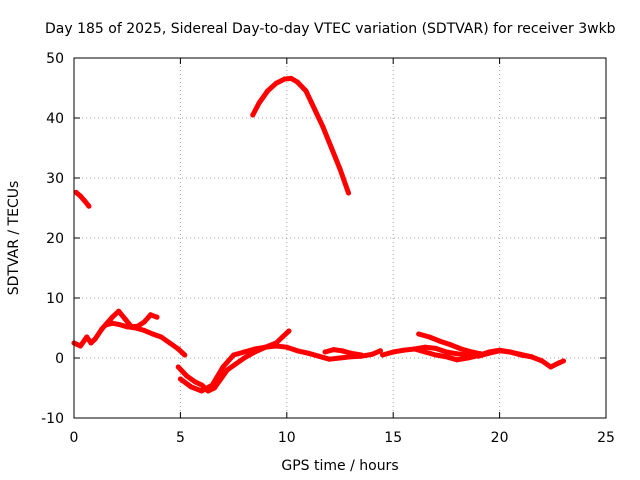 The image size is (640, 480). I want to click on series-track-early-high, so click(82, 199).